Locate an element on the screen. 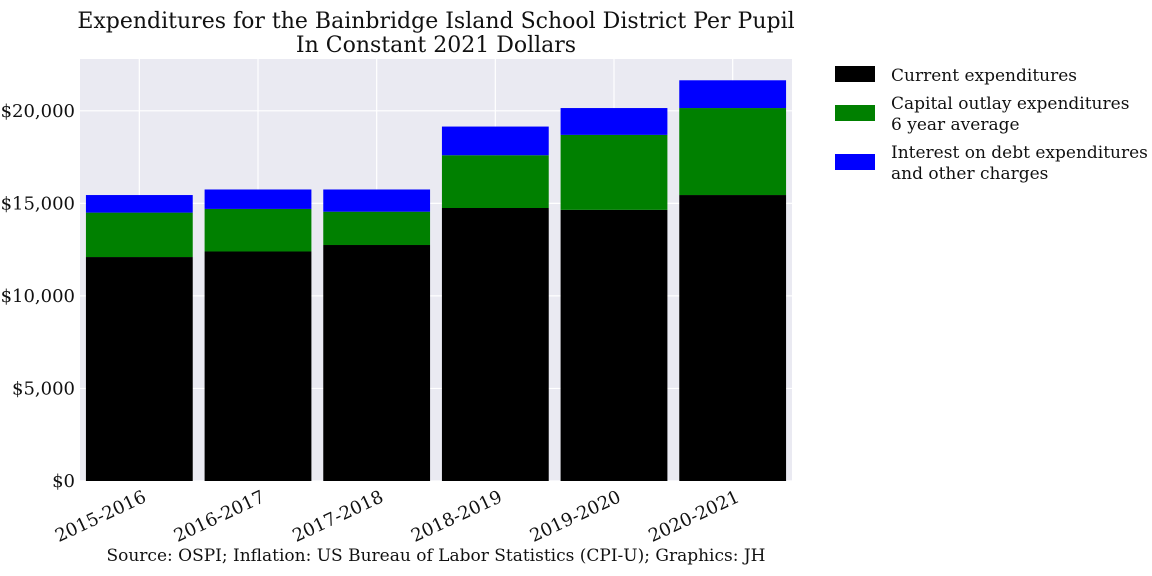 The image size is (1152, 576). bar-segment-3-2016-2017 is located at coordinates (258, 199).